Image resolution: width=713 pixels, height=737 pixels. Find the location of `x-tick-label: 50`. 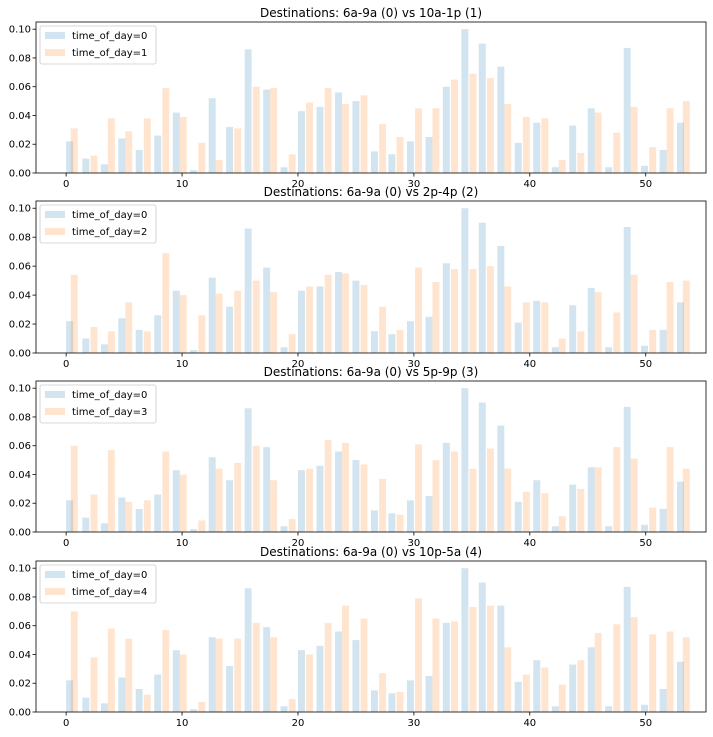

x-tick-label: 50 is located at coordinates (645, 184).